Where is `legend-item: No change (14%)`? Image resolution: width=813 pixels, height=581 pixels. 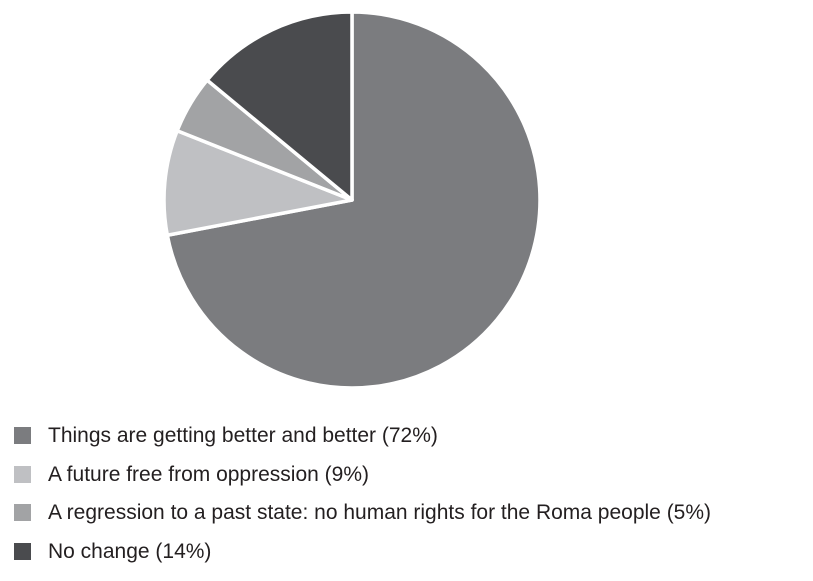
legend-item: No change (14%) is located at coordinates (362, 551).